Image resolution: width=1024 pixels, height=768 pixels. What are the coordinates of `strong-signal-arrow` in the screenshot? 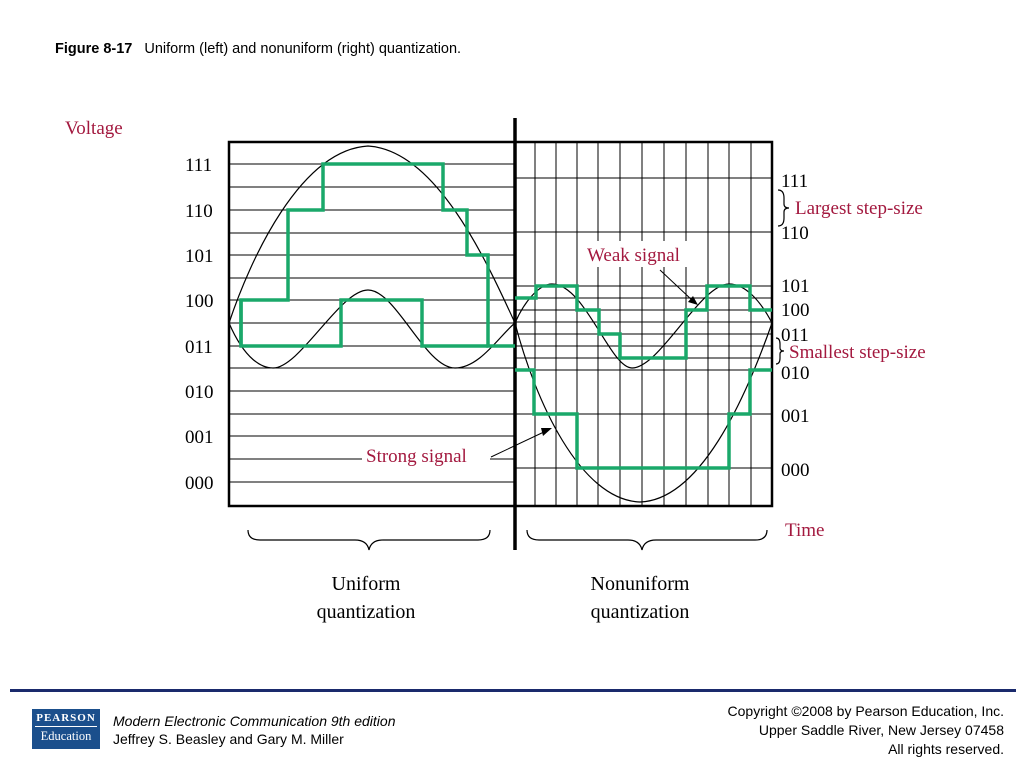 It's located at (518, 444).